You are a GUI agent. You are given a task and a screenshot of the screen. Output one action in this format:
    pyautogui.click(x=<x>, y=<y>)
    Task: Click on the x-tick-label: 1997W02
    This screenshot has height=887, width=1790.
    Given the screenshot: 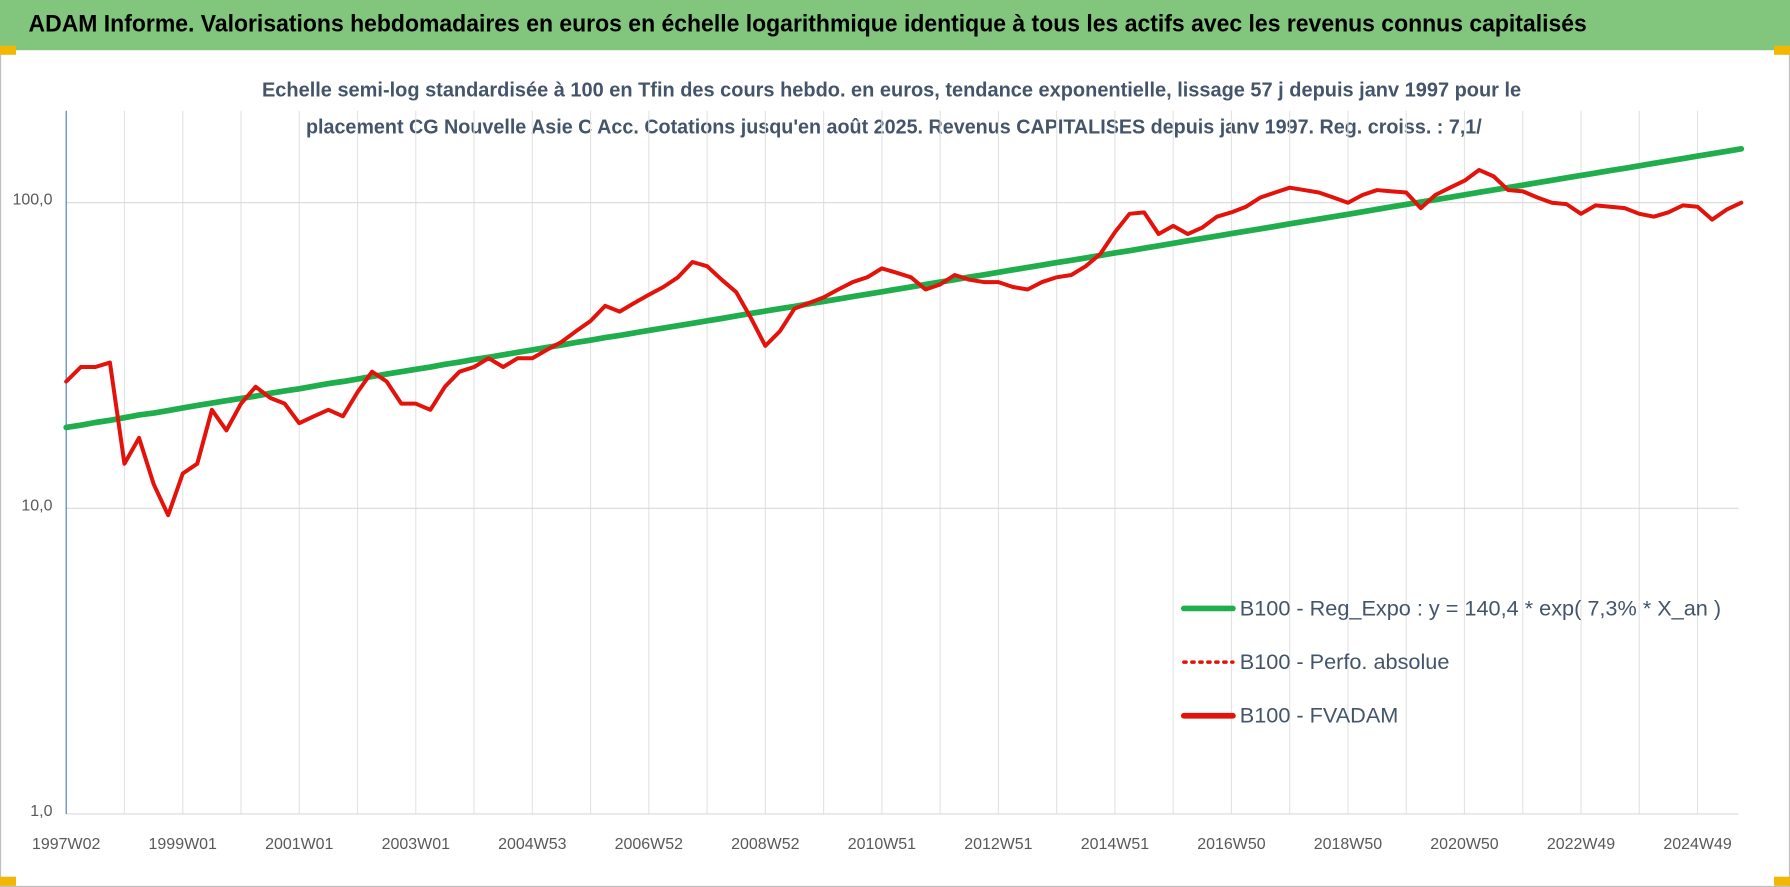 What is the action you would take?
    pyautogui.click(x=66, y=844)
    